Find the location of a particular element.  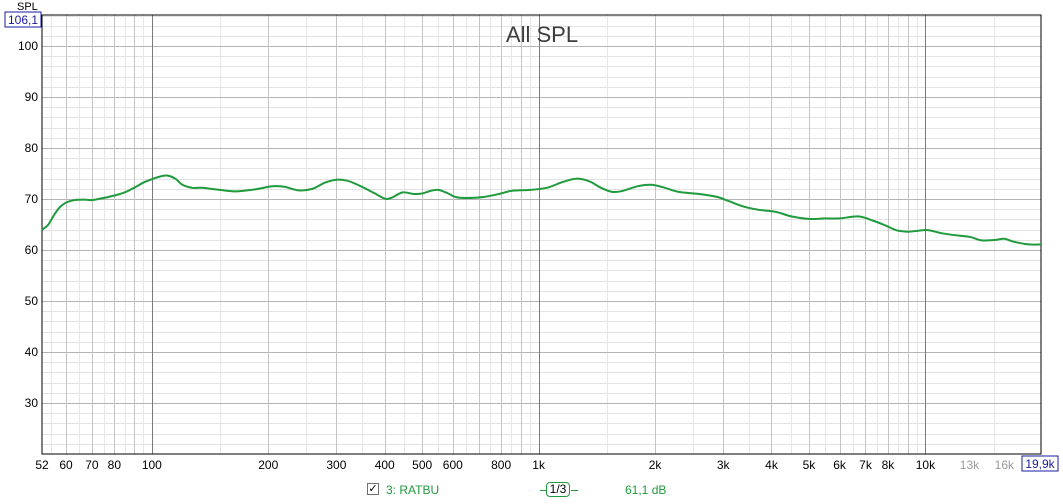

smoothing-button: 1/3 is located at coordinates (559, 490).